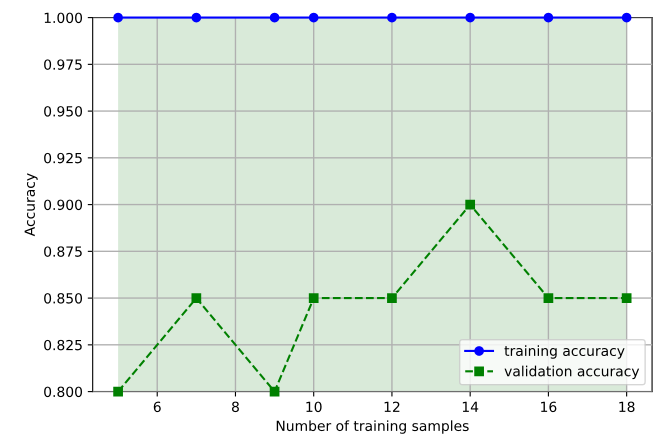  Describe the element at coordinates (31, 204) in the screenshot. I see `y-axis-title: Accuracy` at that location.